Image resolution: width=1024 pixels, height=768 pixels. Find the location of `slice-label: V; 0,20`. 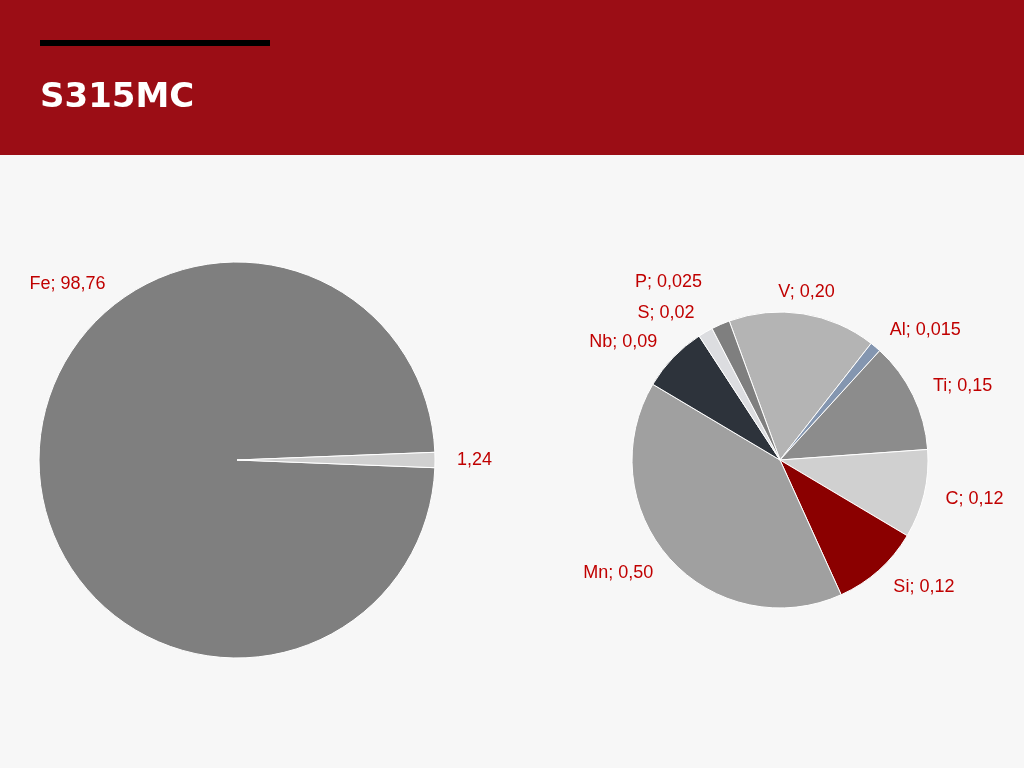

slice-label: V; 0,20 is located at coordinates (806, 291).